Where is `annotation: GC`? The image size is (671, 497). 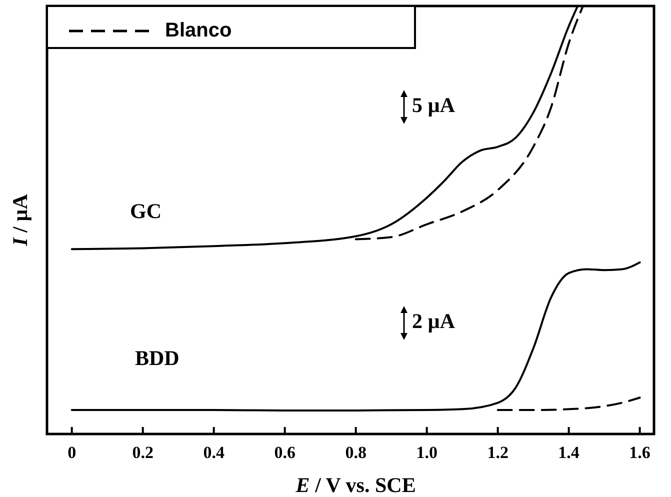 annotation: GC is located at coordinates (146, 210).